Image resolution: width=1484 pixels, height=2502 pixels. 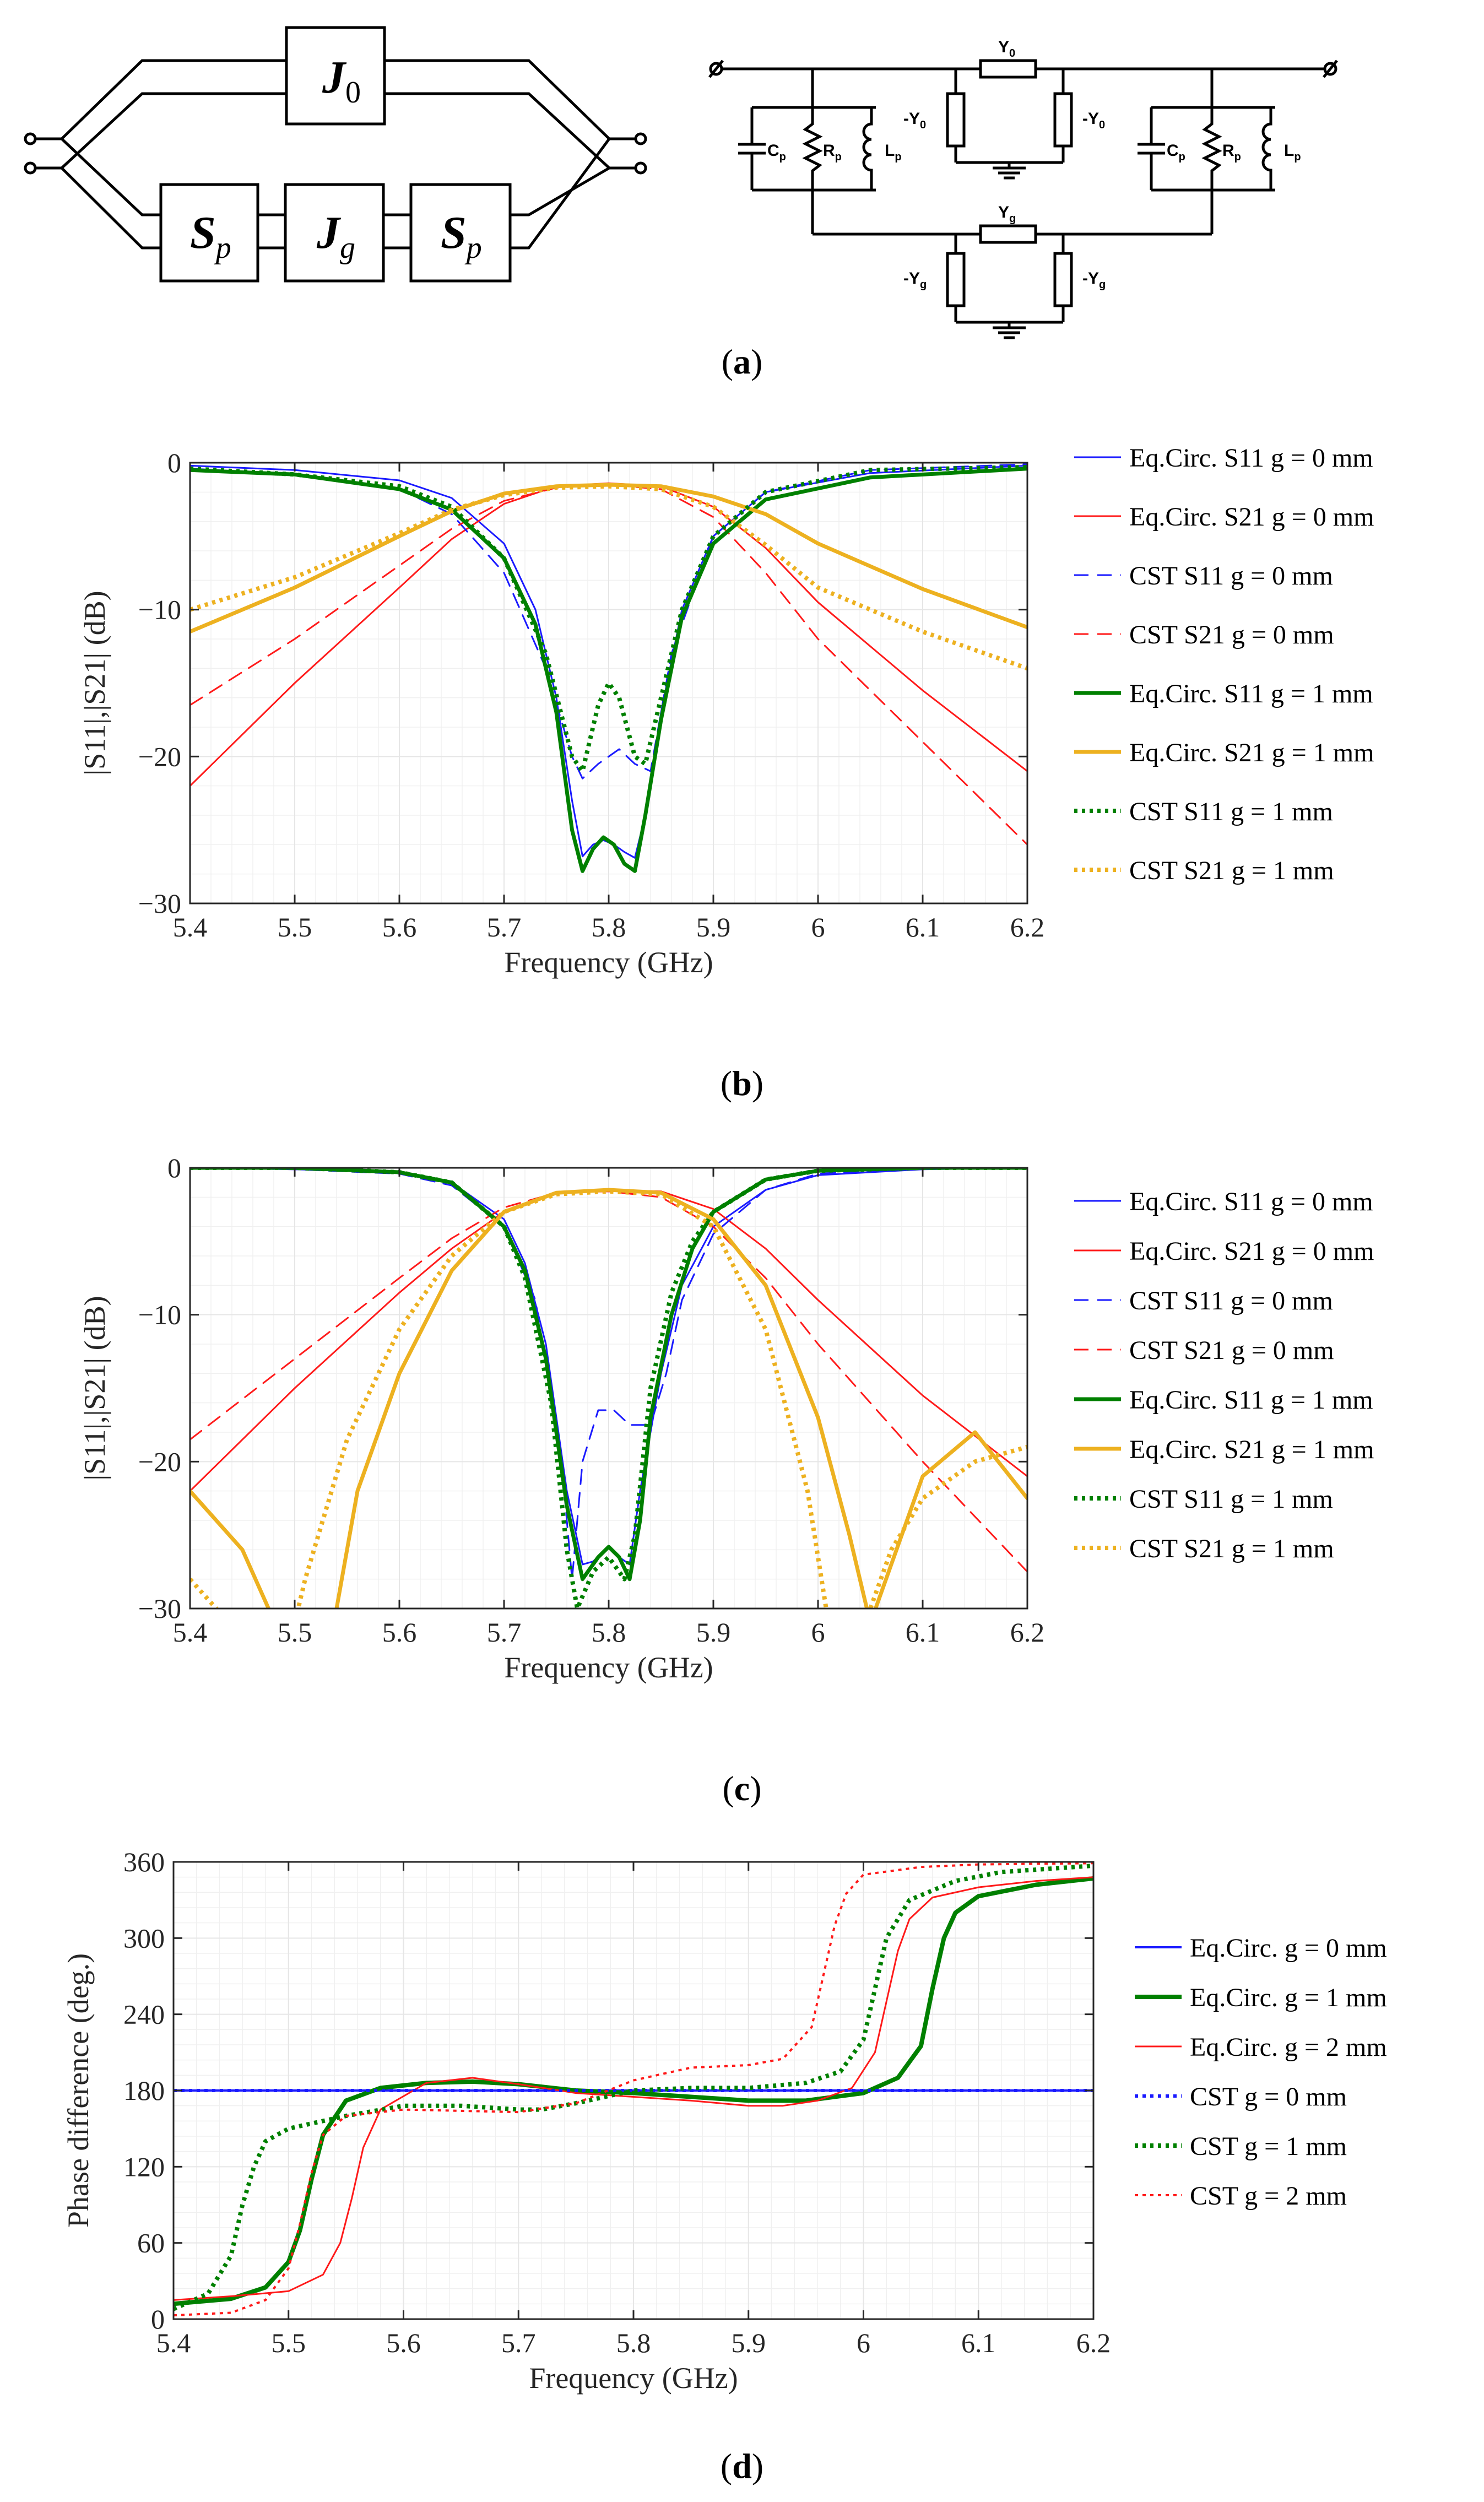 What do you see at coordinates (608, 577) in the screenshot?
I see `chart-b-series-8-line` at bounding box center [608, 577].